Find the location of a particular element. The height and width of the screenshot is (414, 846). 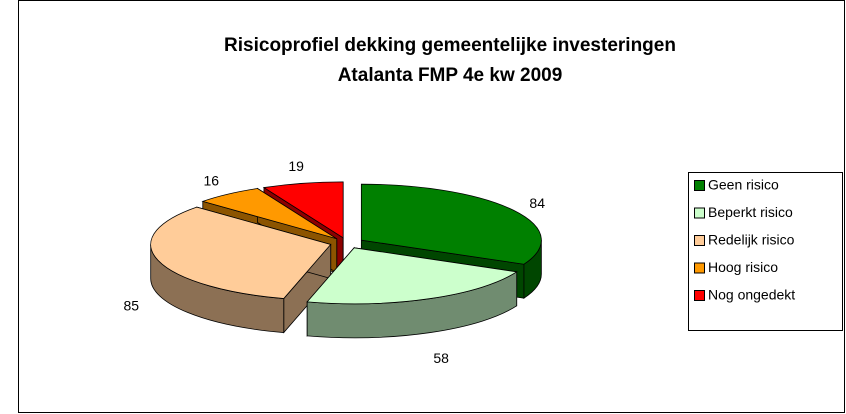

legend-label: Nog ongedekt is located at coordinates (751, 295).